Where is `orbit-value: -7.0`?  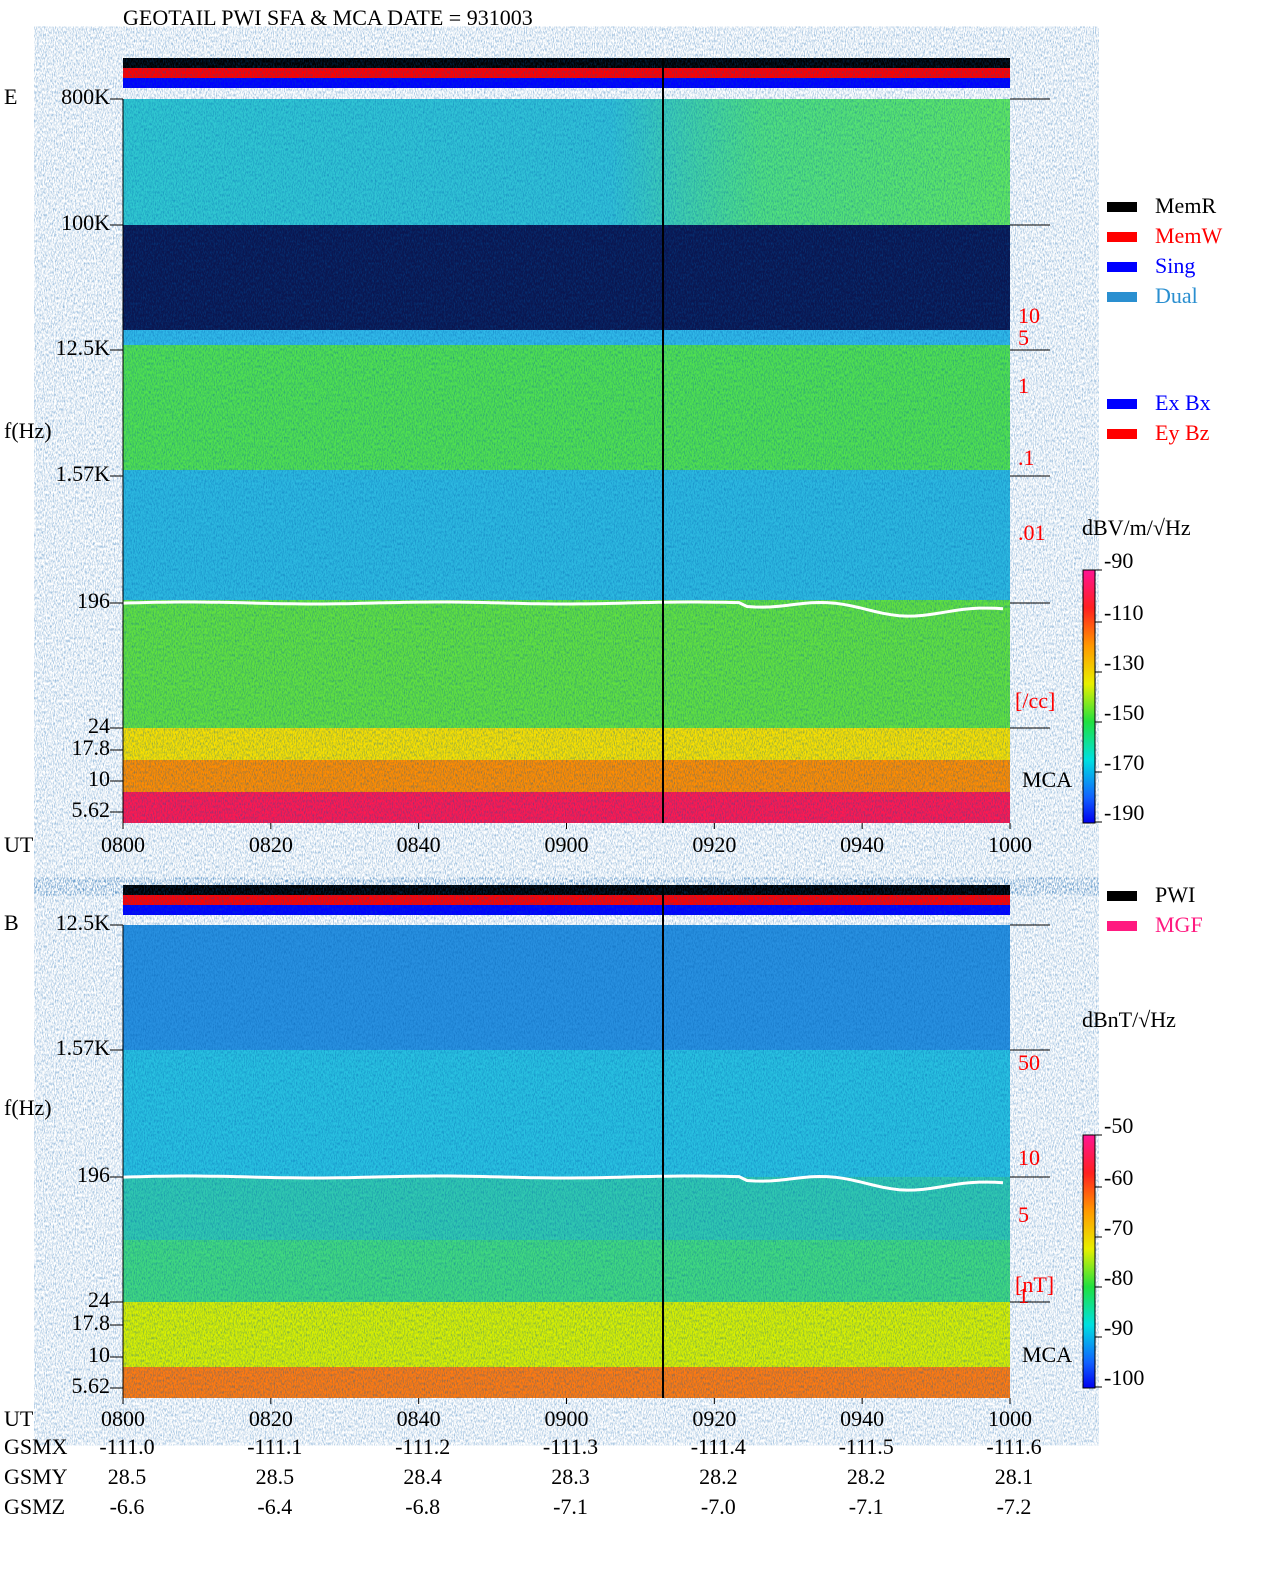
orbit-value: -7.0 is located at coordinates (718, 1506).